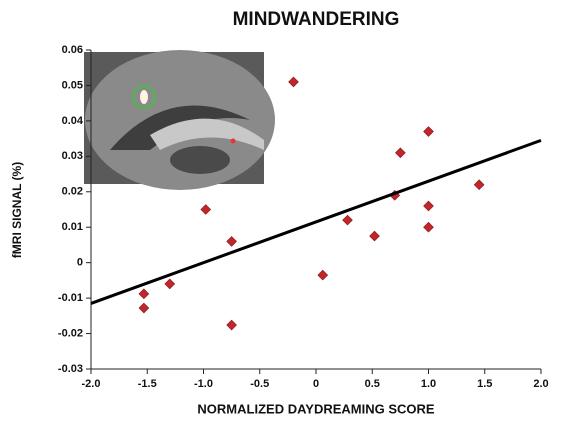 This screenshot has width=563, height=423. Describe the element at coordinates (316, 19) in the screenshot. I see `chart-title: MINDWANDERING` at that location.